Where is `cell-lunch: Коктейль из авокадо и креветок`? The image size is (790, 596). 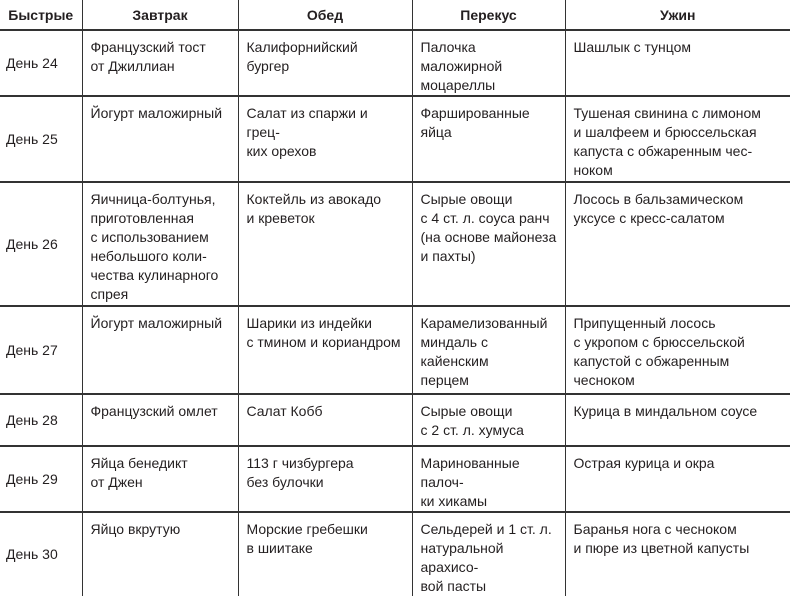
cell-lunch: Коктейль из авокадо и креветок is located at coordinates (324, 244).